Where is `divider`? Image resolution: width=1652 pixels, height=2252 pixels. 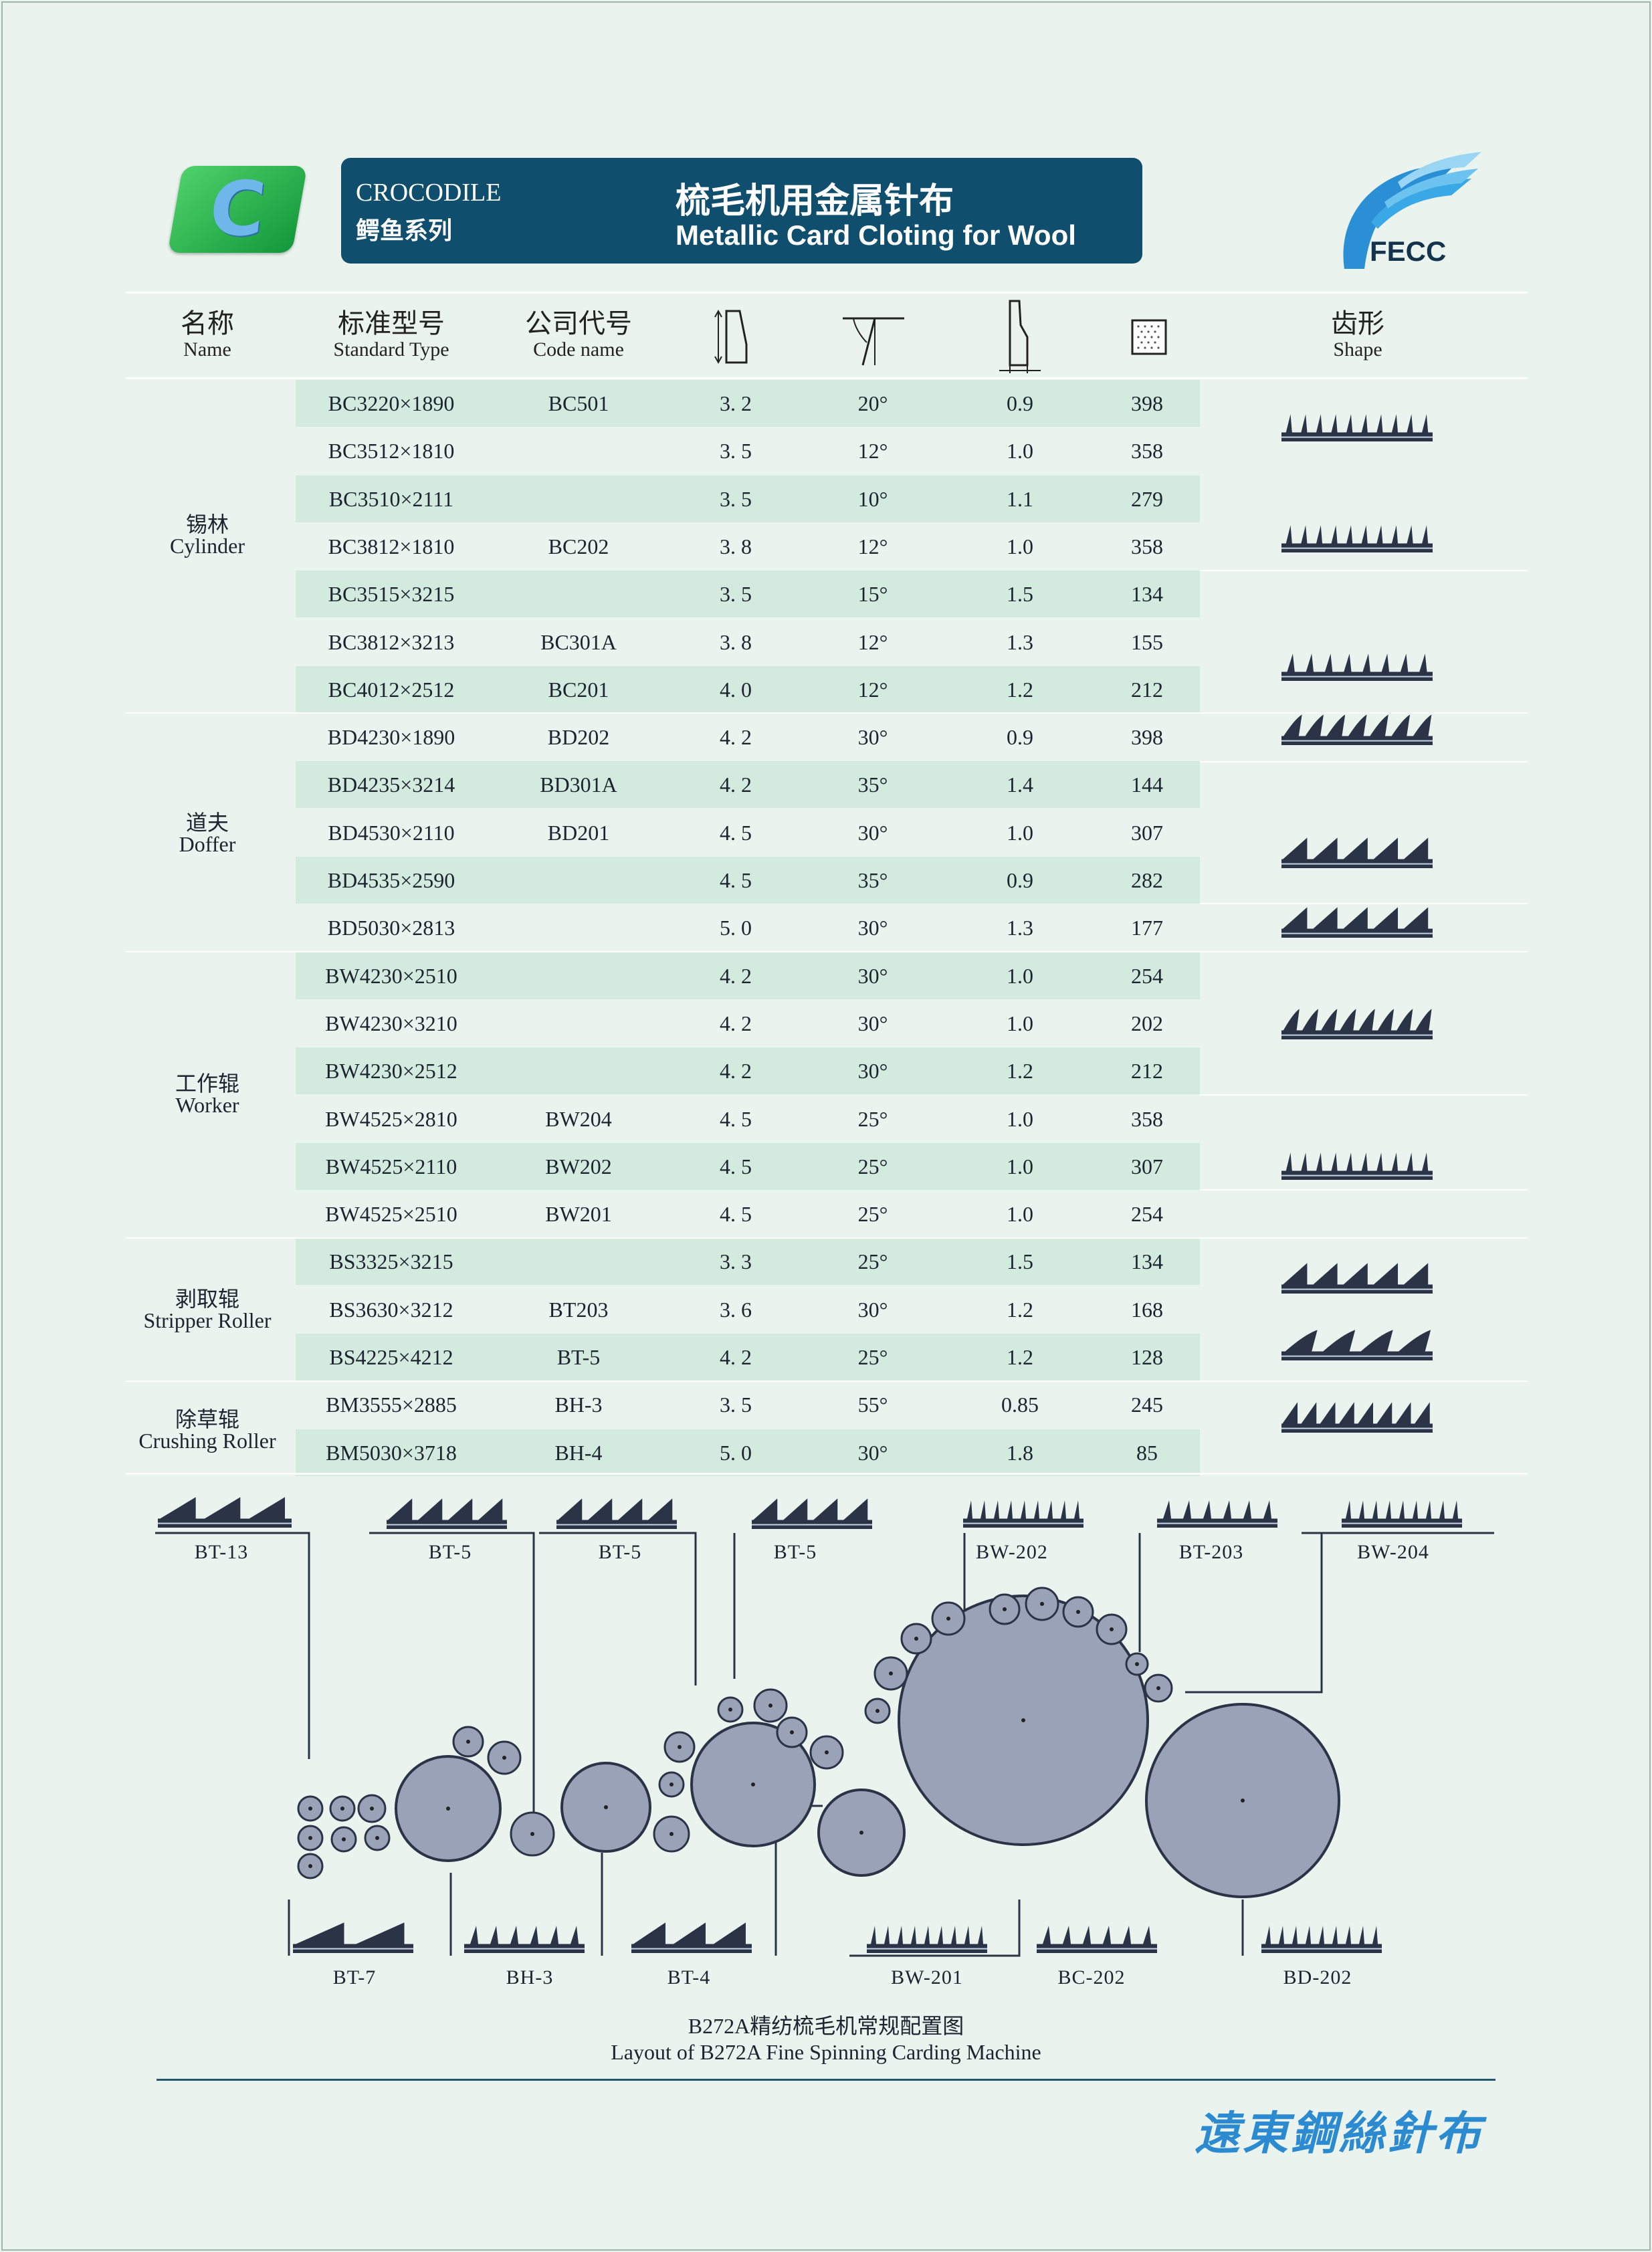 divider is located at coordinates (827, 293).